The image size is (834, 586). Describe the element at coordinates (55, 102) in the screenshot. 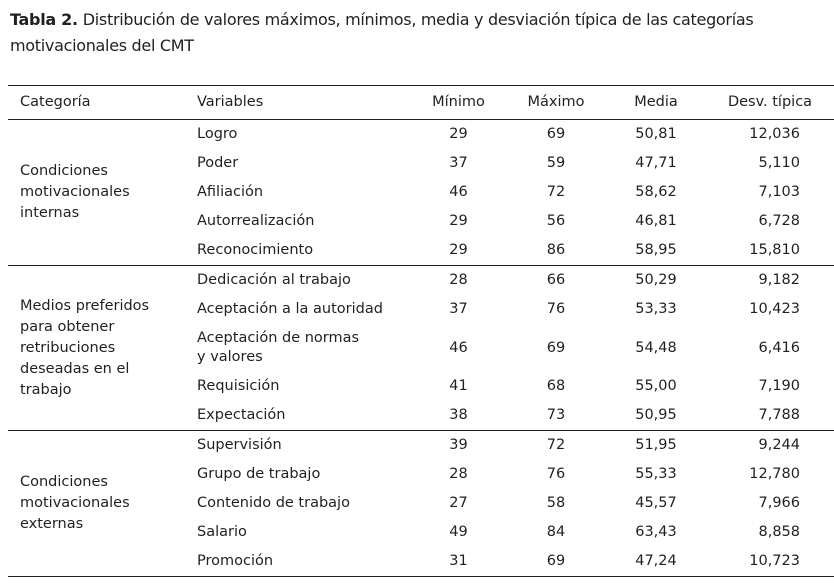

I see `header-categoria: Categoría` at that location.